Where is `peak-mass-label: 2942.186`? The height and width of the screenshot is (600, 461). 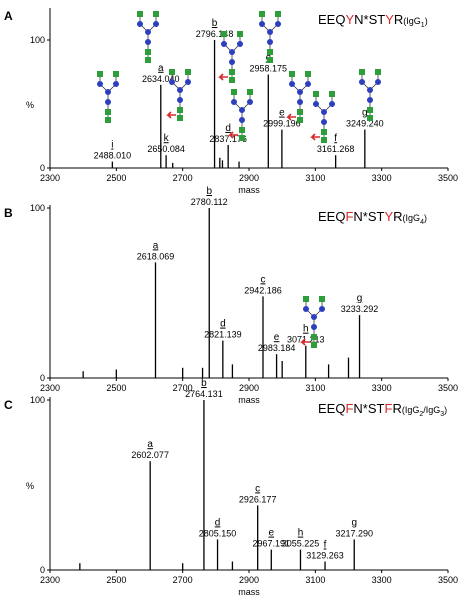 peak-mass-label: 2942.186 is located at coordinates (263, 290).